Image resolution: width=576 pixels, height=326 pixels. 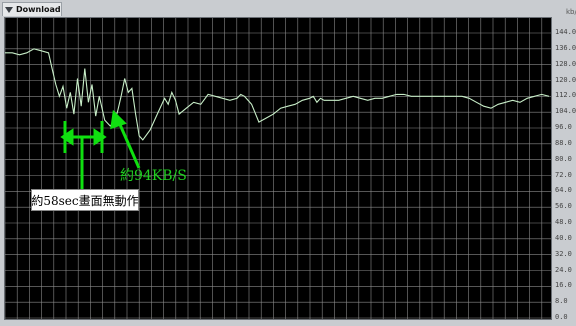 I want to click on y-tick-label: 88.0, so click(x=563, y=142).